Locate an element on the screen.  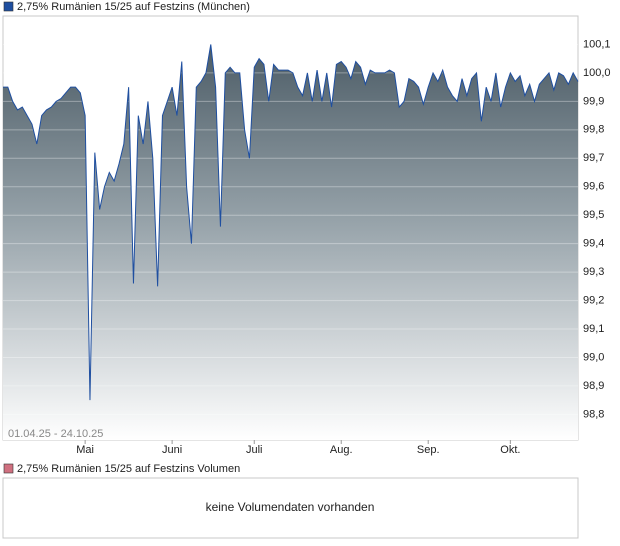
y-tick-label: 99,2 is located at coordinates (593, 300).